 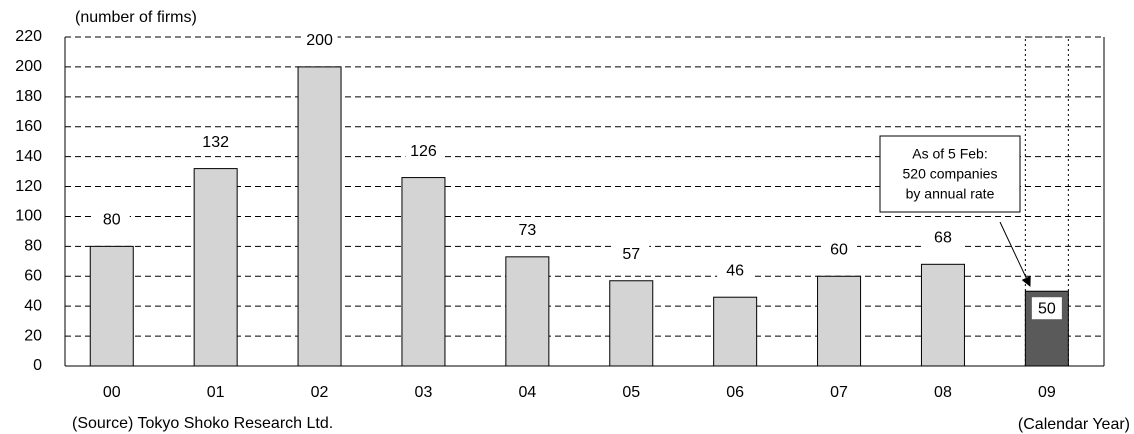 I want to click on value-label: 126, so click(x=423, y=151).